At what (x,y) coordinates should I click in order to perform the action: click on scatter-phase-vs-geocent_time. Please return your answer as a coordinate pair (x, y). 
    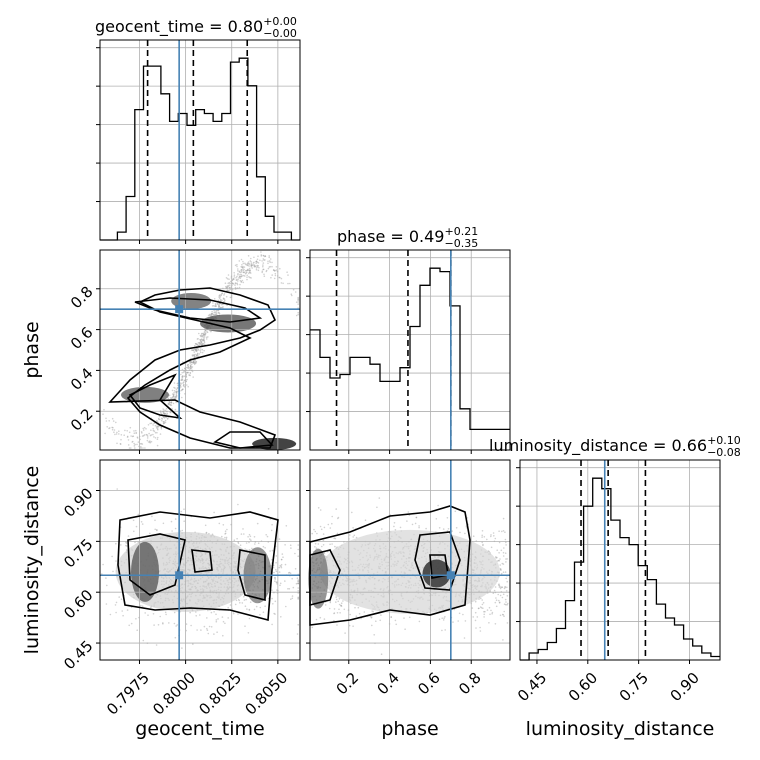
    Looking at the image, I should click on (201, 350).